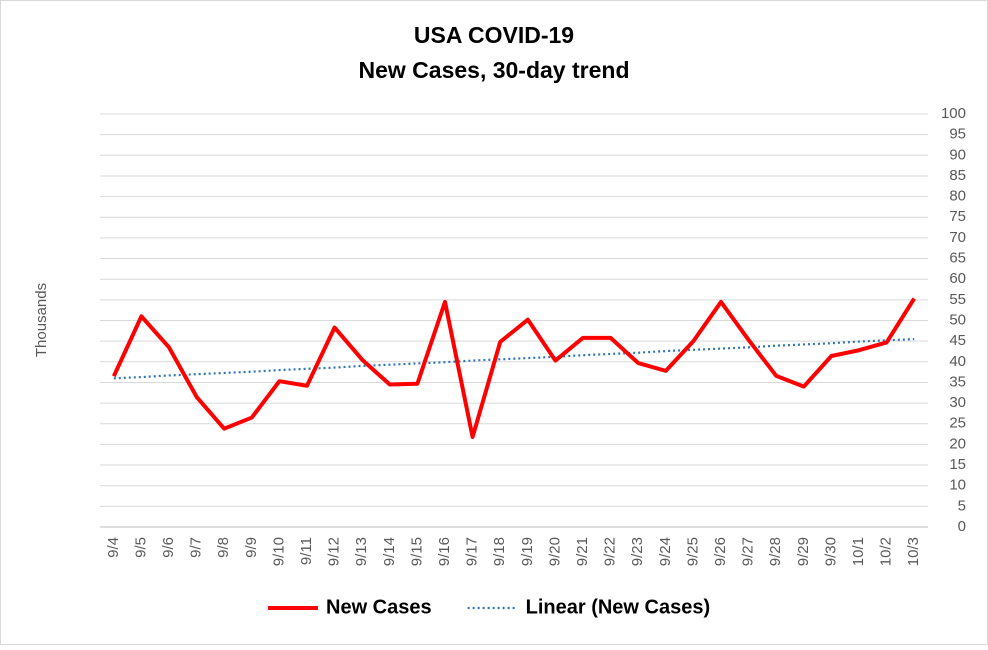 This screenshot has height=650, width=988. Describe the element at coordinates (962, 526) in the screenshot. I see `y-tick-label: 0` at that location.